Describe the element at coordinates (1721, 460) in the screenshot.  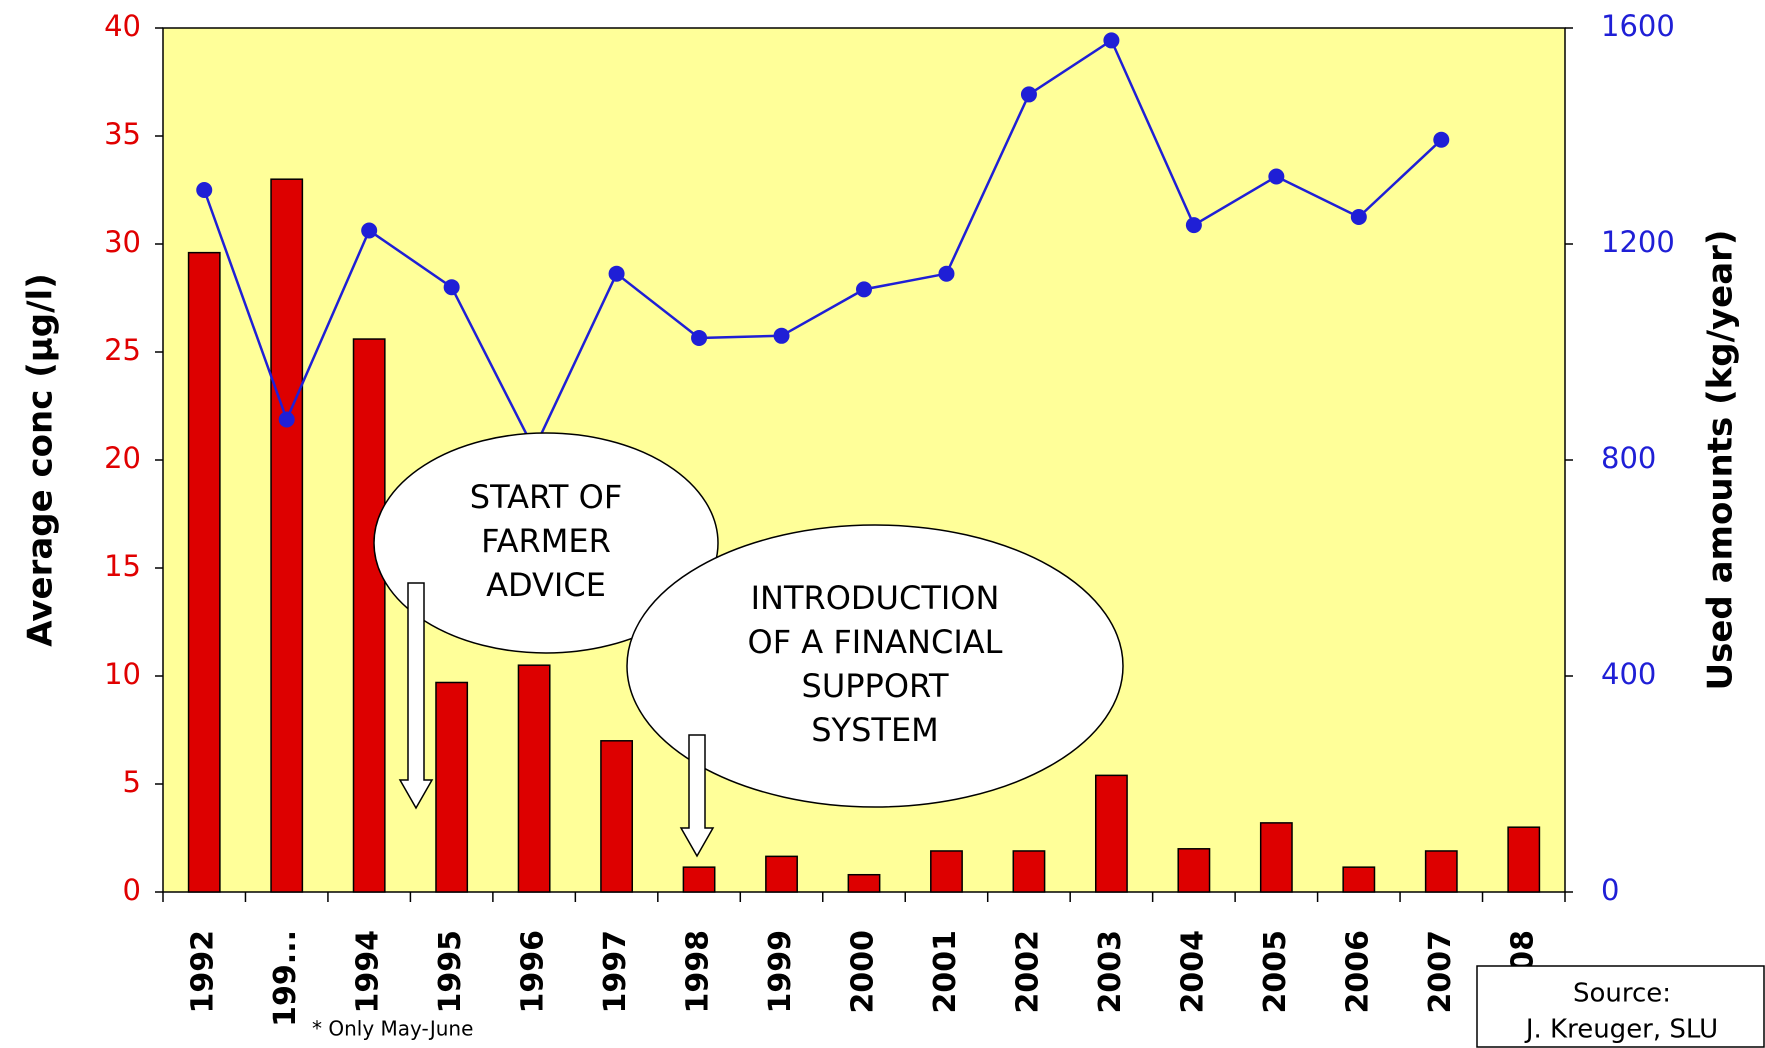
I see `y2-axis-title: Used amounts (kg/year)` at that location.